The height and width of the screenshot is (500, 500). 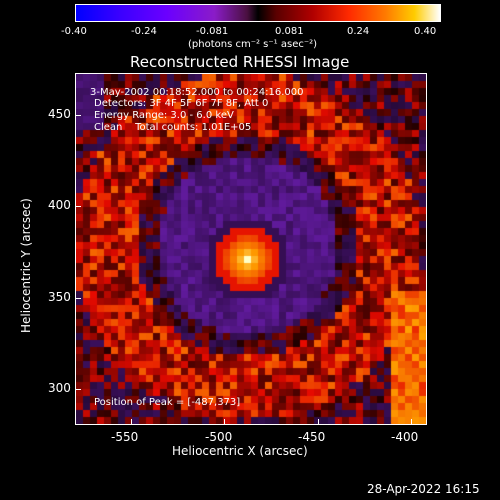 What do you see at coordinates (59, 114) in the screenshot?
I see `y-tick-label: 450` at bounding box center [59, 114].